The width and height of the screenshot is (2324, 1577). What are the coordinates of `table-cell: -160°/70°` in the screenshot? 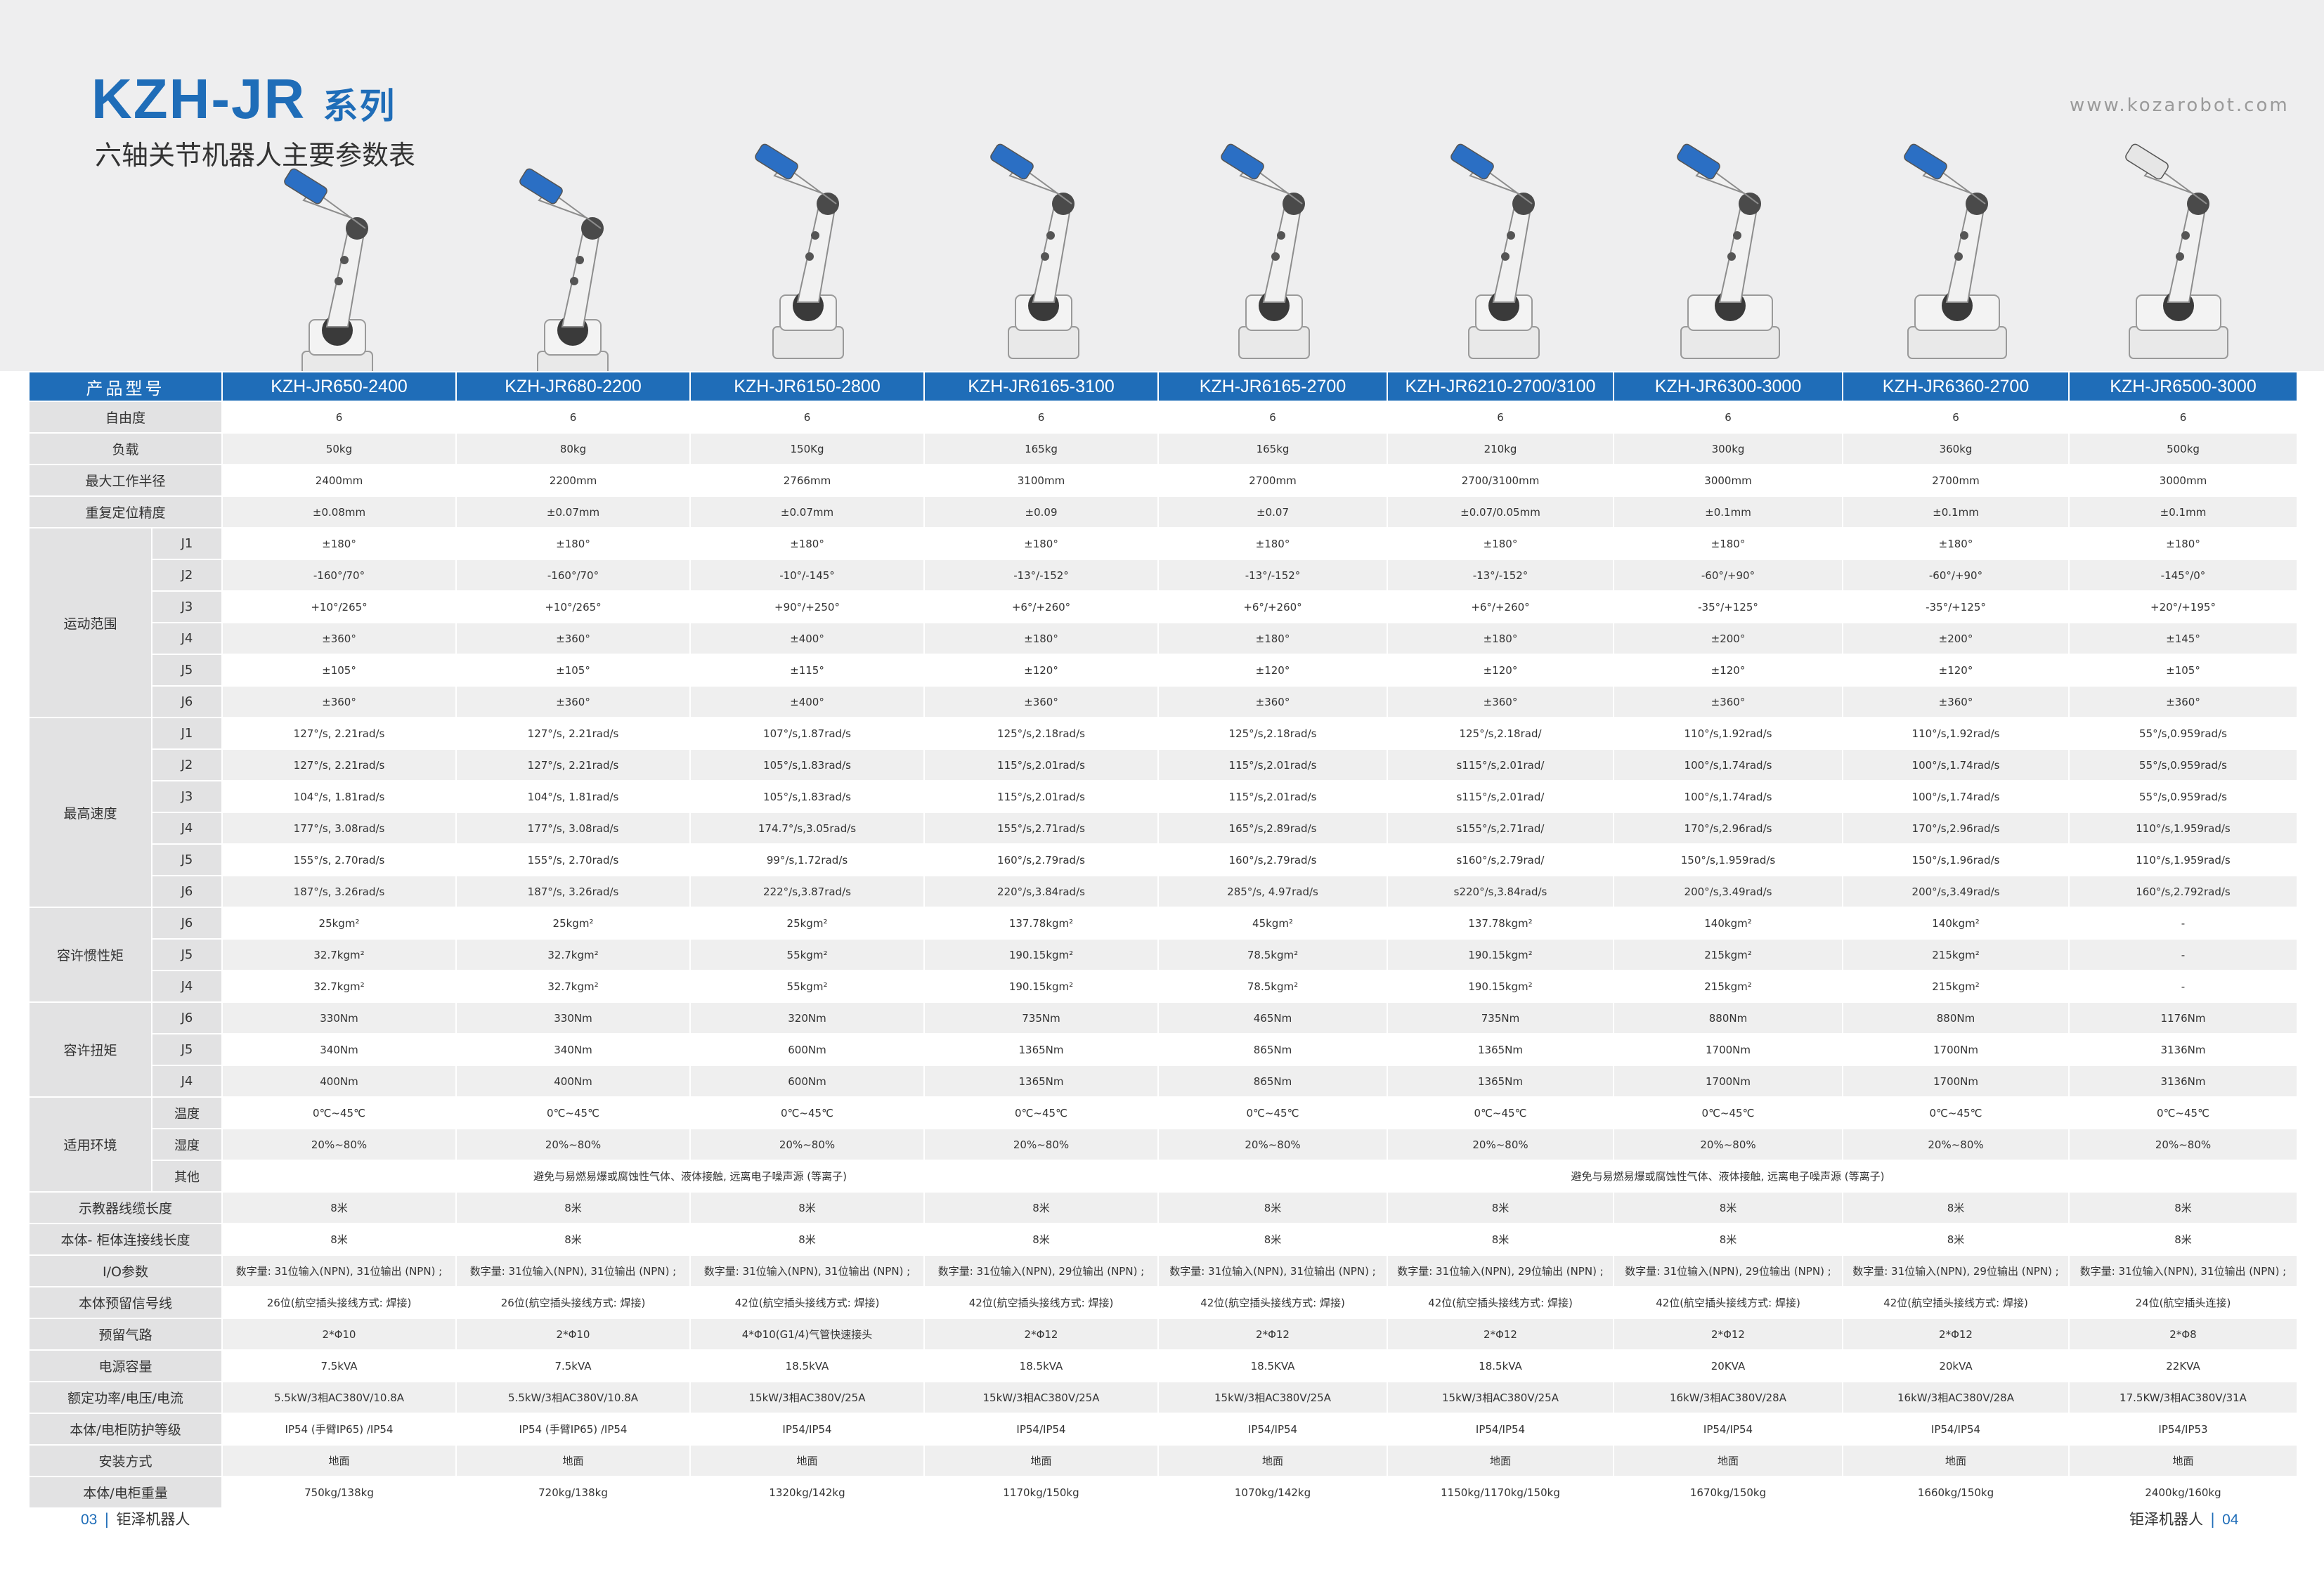 It's located at (573, 575).